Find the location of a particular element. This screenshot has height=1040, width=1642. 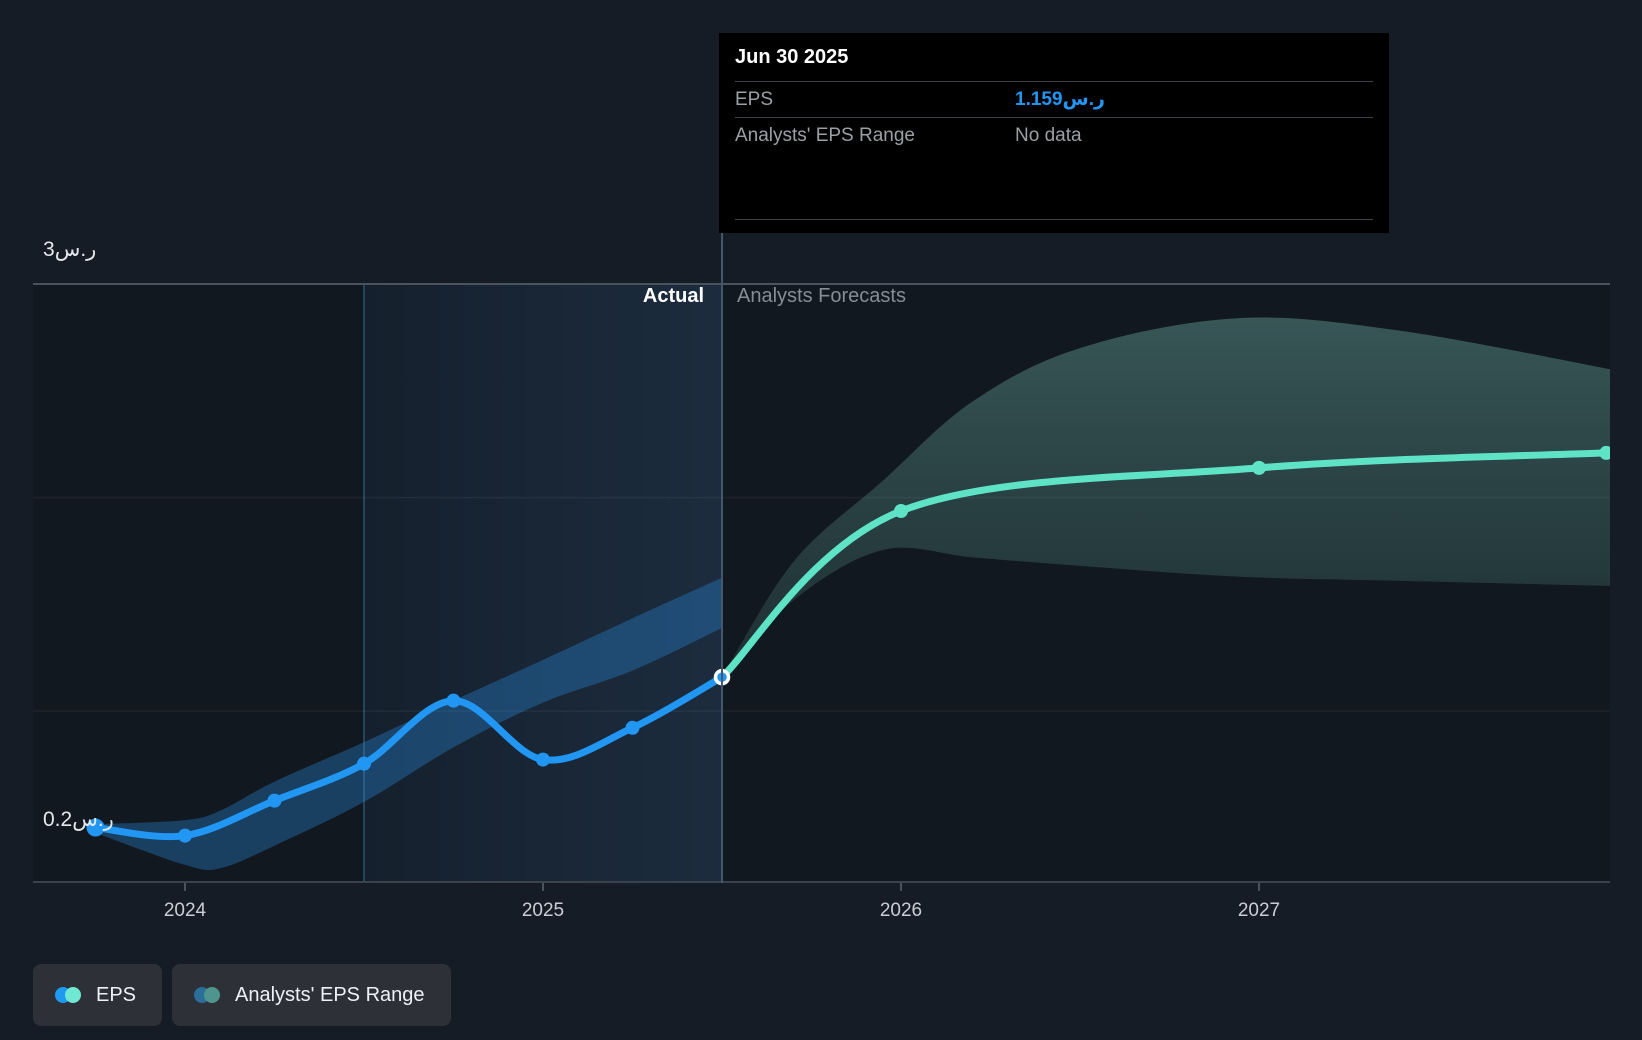

y-axis-label-top: 3ر.س is located at coordinates (70, 249).